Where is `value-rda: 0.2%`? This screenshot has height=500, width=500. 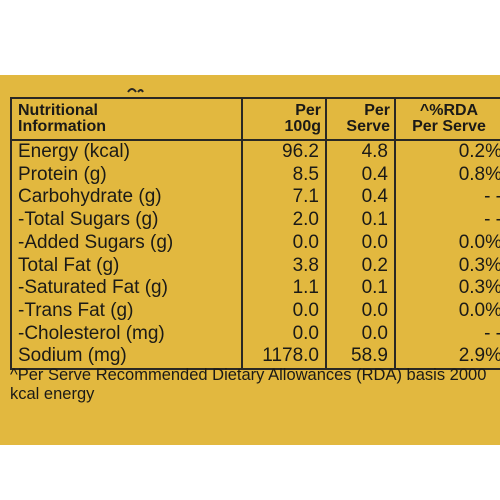 value-rda: 0.2% is located at coordinates (447, 152).